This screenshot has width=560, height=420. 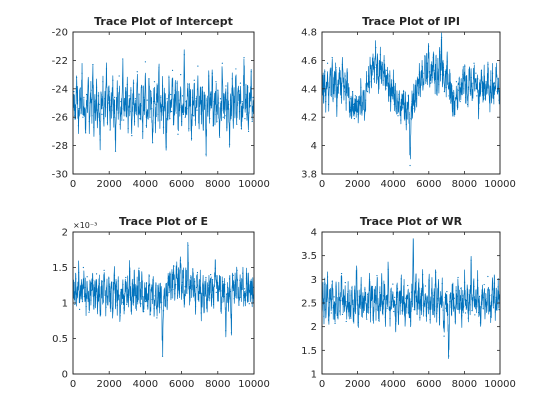 What do you see at coordinates (500, 184) in the screenshot?
I see `x-tick-label: 10000` at bounding box center [500, 184].